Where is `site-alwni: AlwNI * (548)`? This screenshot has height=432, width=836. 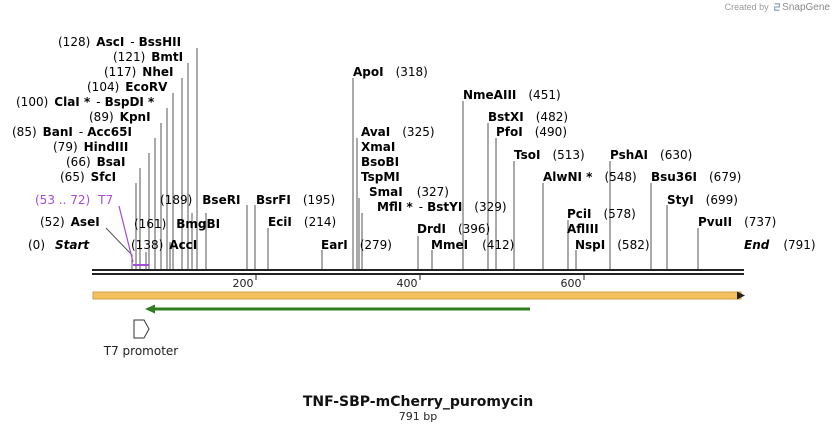 site-alwni: AlwNI * (548) is located at coordinates (590, 177).